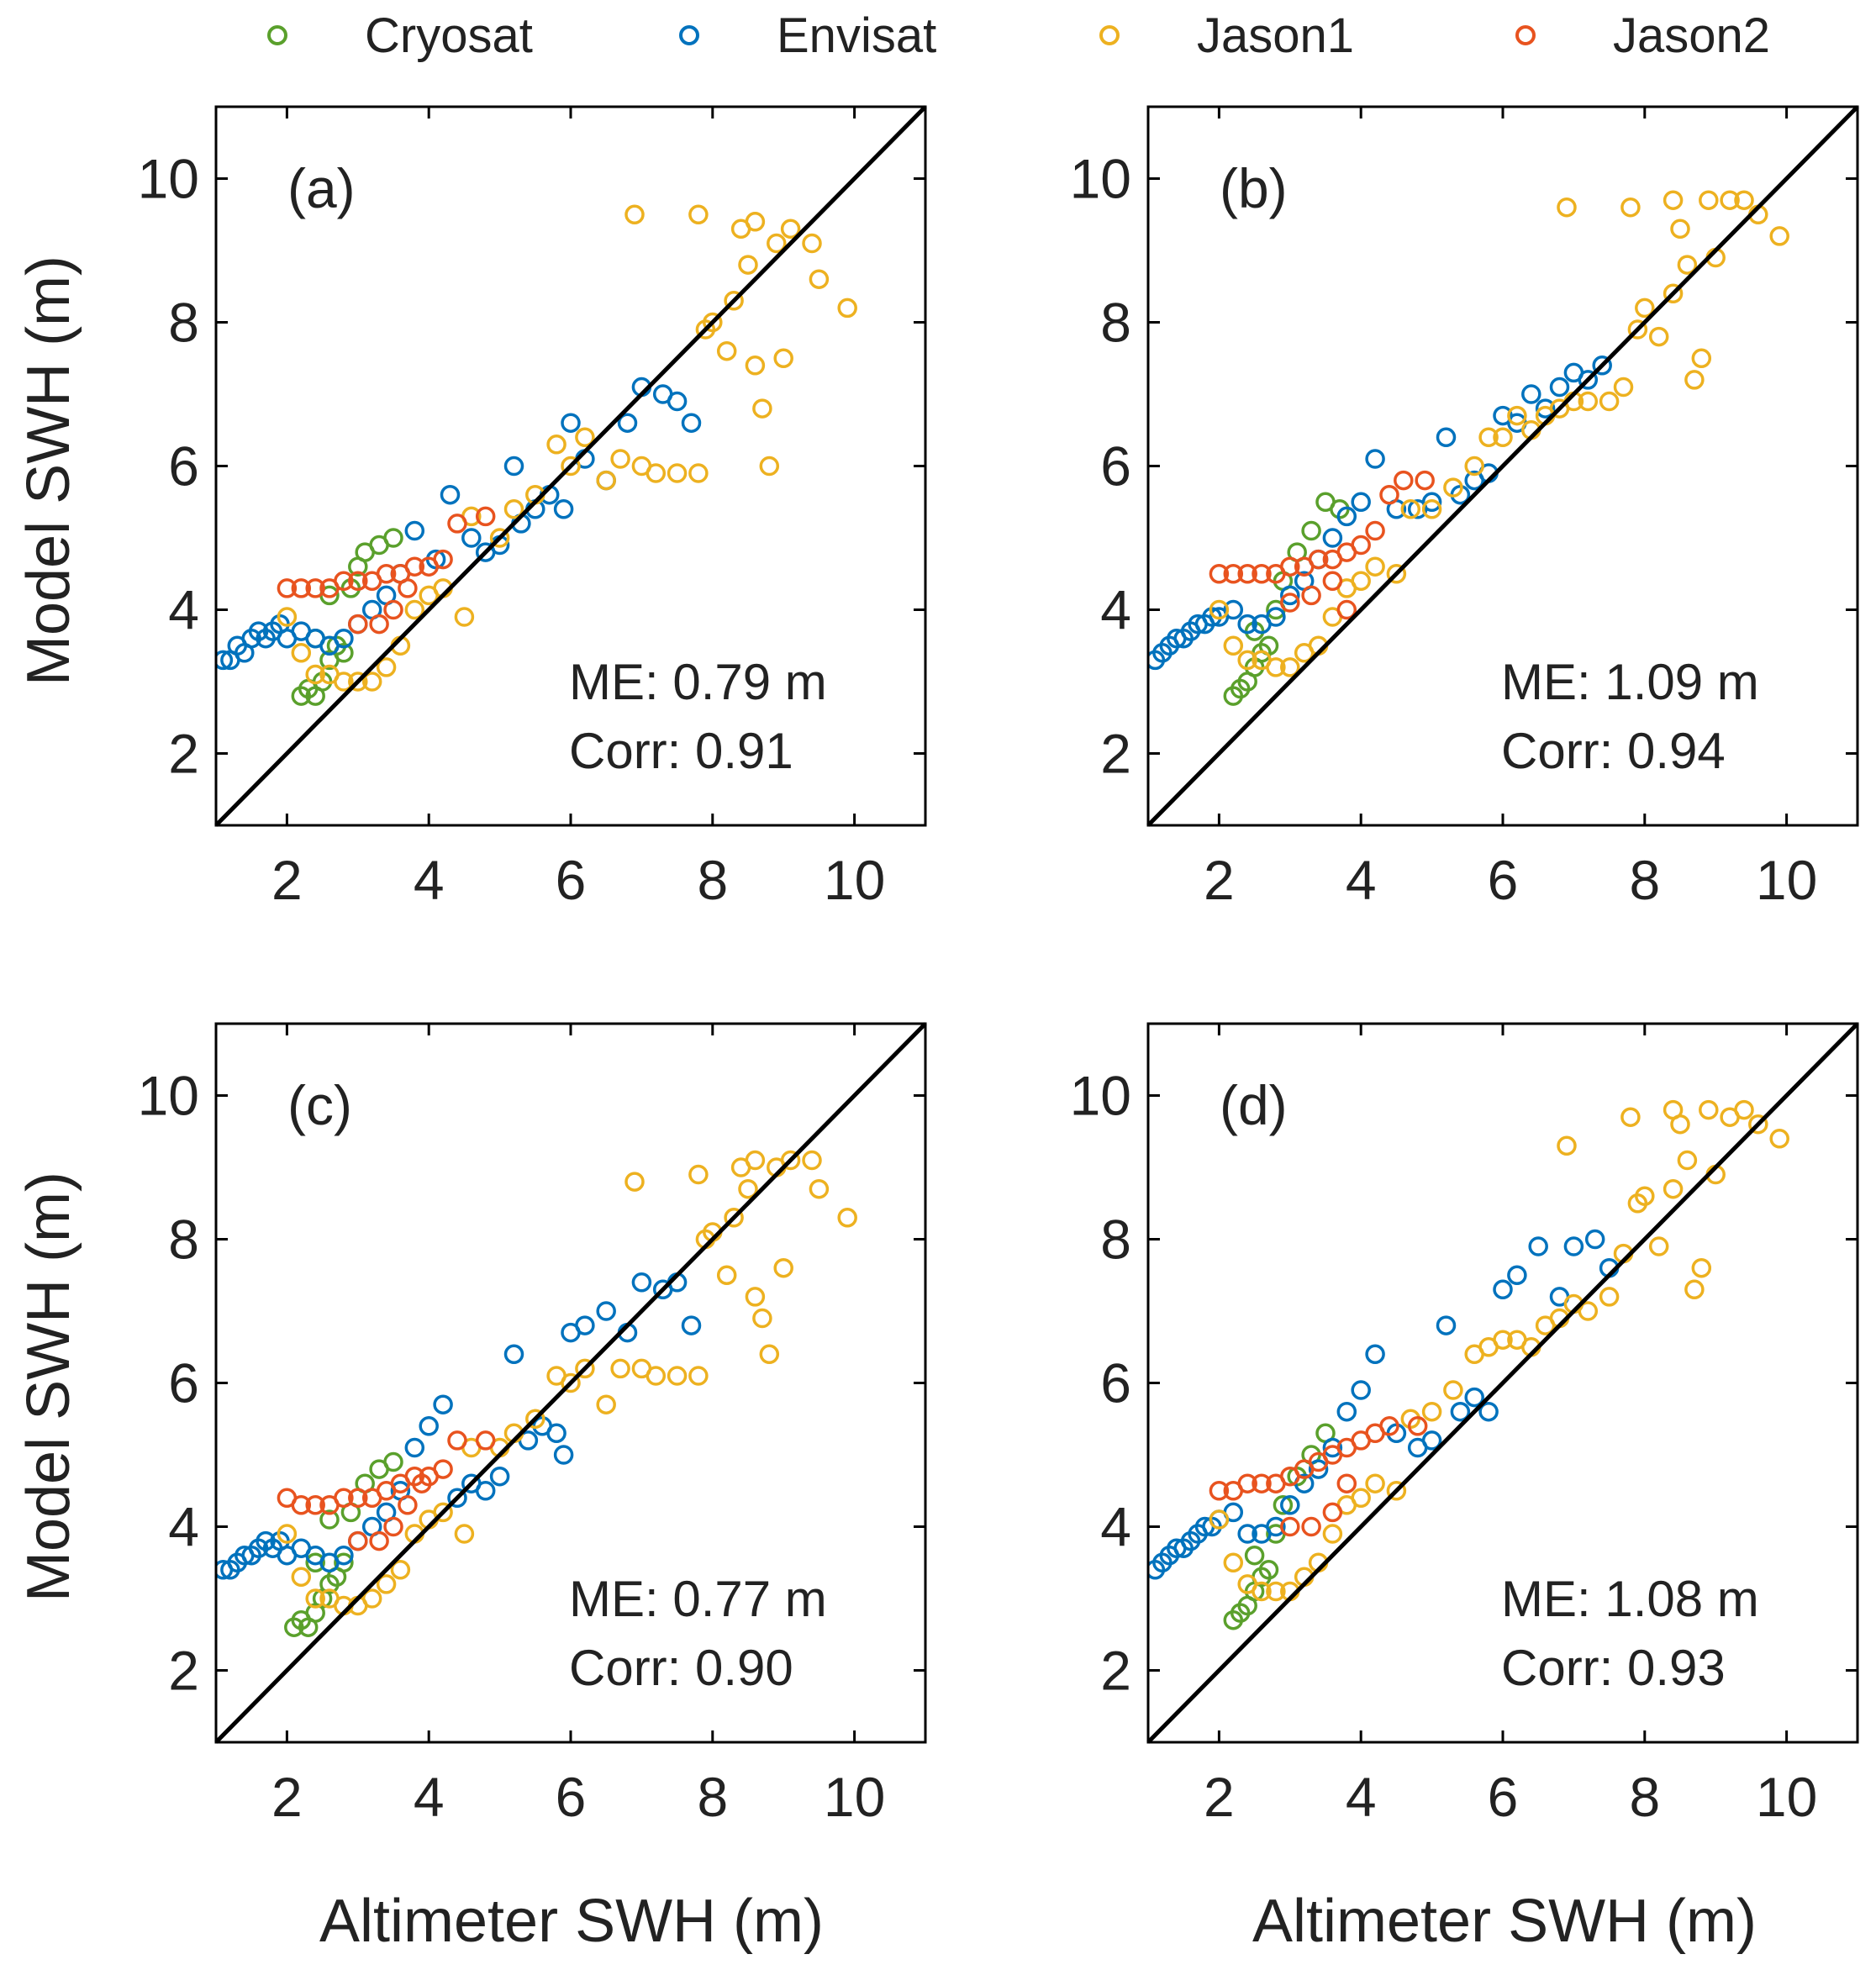 The width and height of the screenshot is (1876, 1970). What do you see at coordinates (1630, 1599) in the screenshot?
I see `stat-me: ME: 1.08 m` at bounding box center [1630, 1599].